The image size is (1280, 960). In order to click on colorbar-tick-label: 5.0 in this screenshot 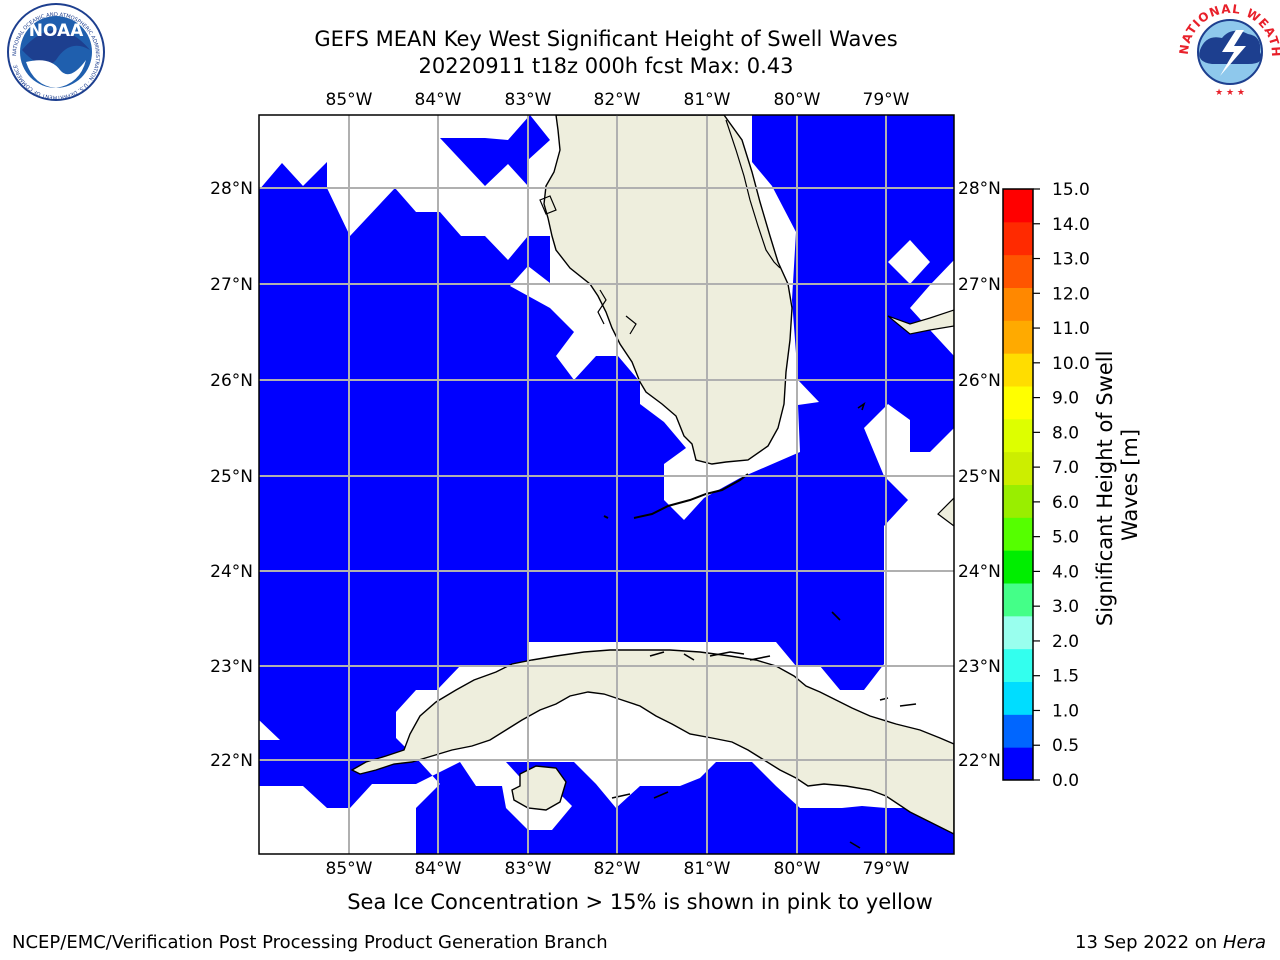, I will do `click(1065, 538)`.